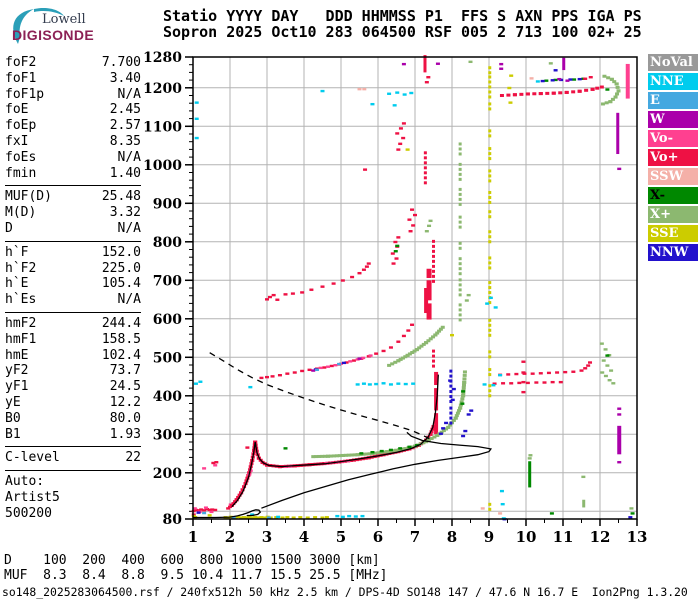  Describe the element at coordinates (17, 252) in the screenshot. I see `param-label: h`F` at that location.